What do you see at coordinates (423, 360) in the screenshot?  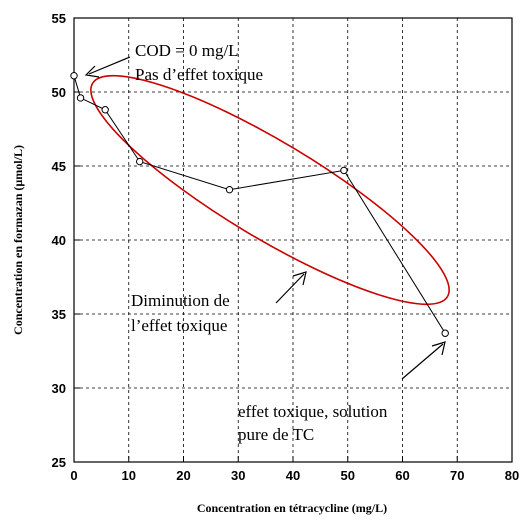 I see `arrow-toxic` at bounding box center [423, 360].